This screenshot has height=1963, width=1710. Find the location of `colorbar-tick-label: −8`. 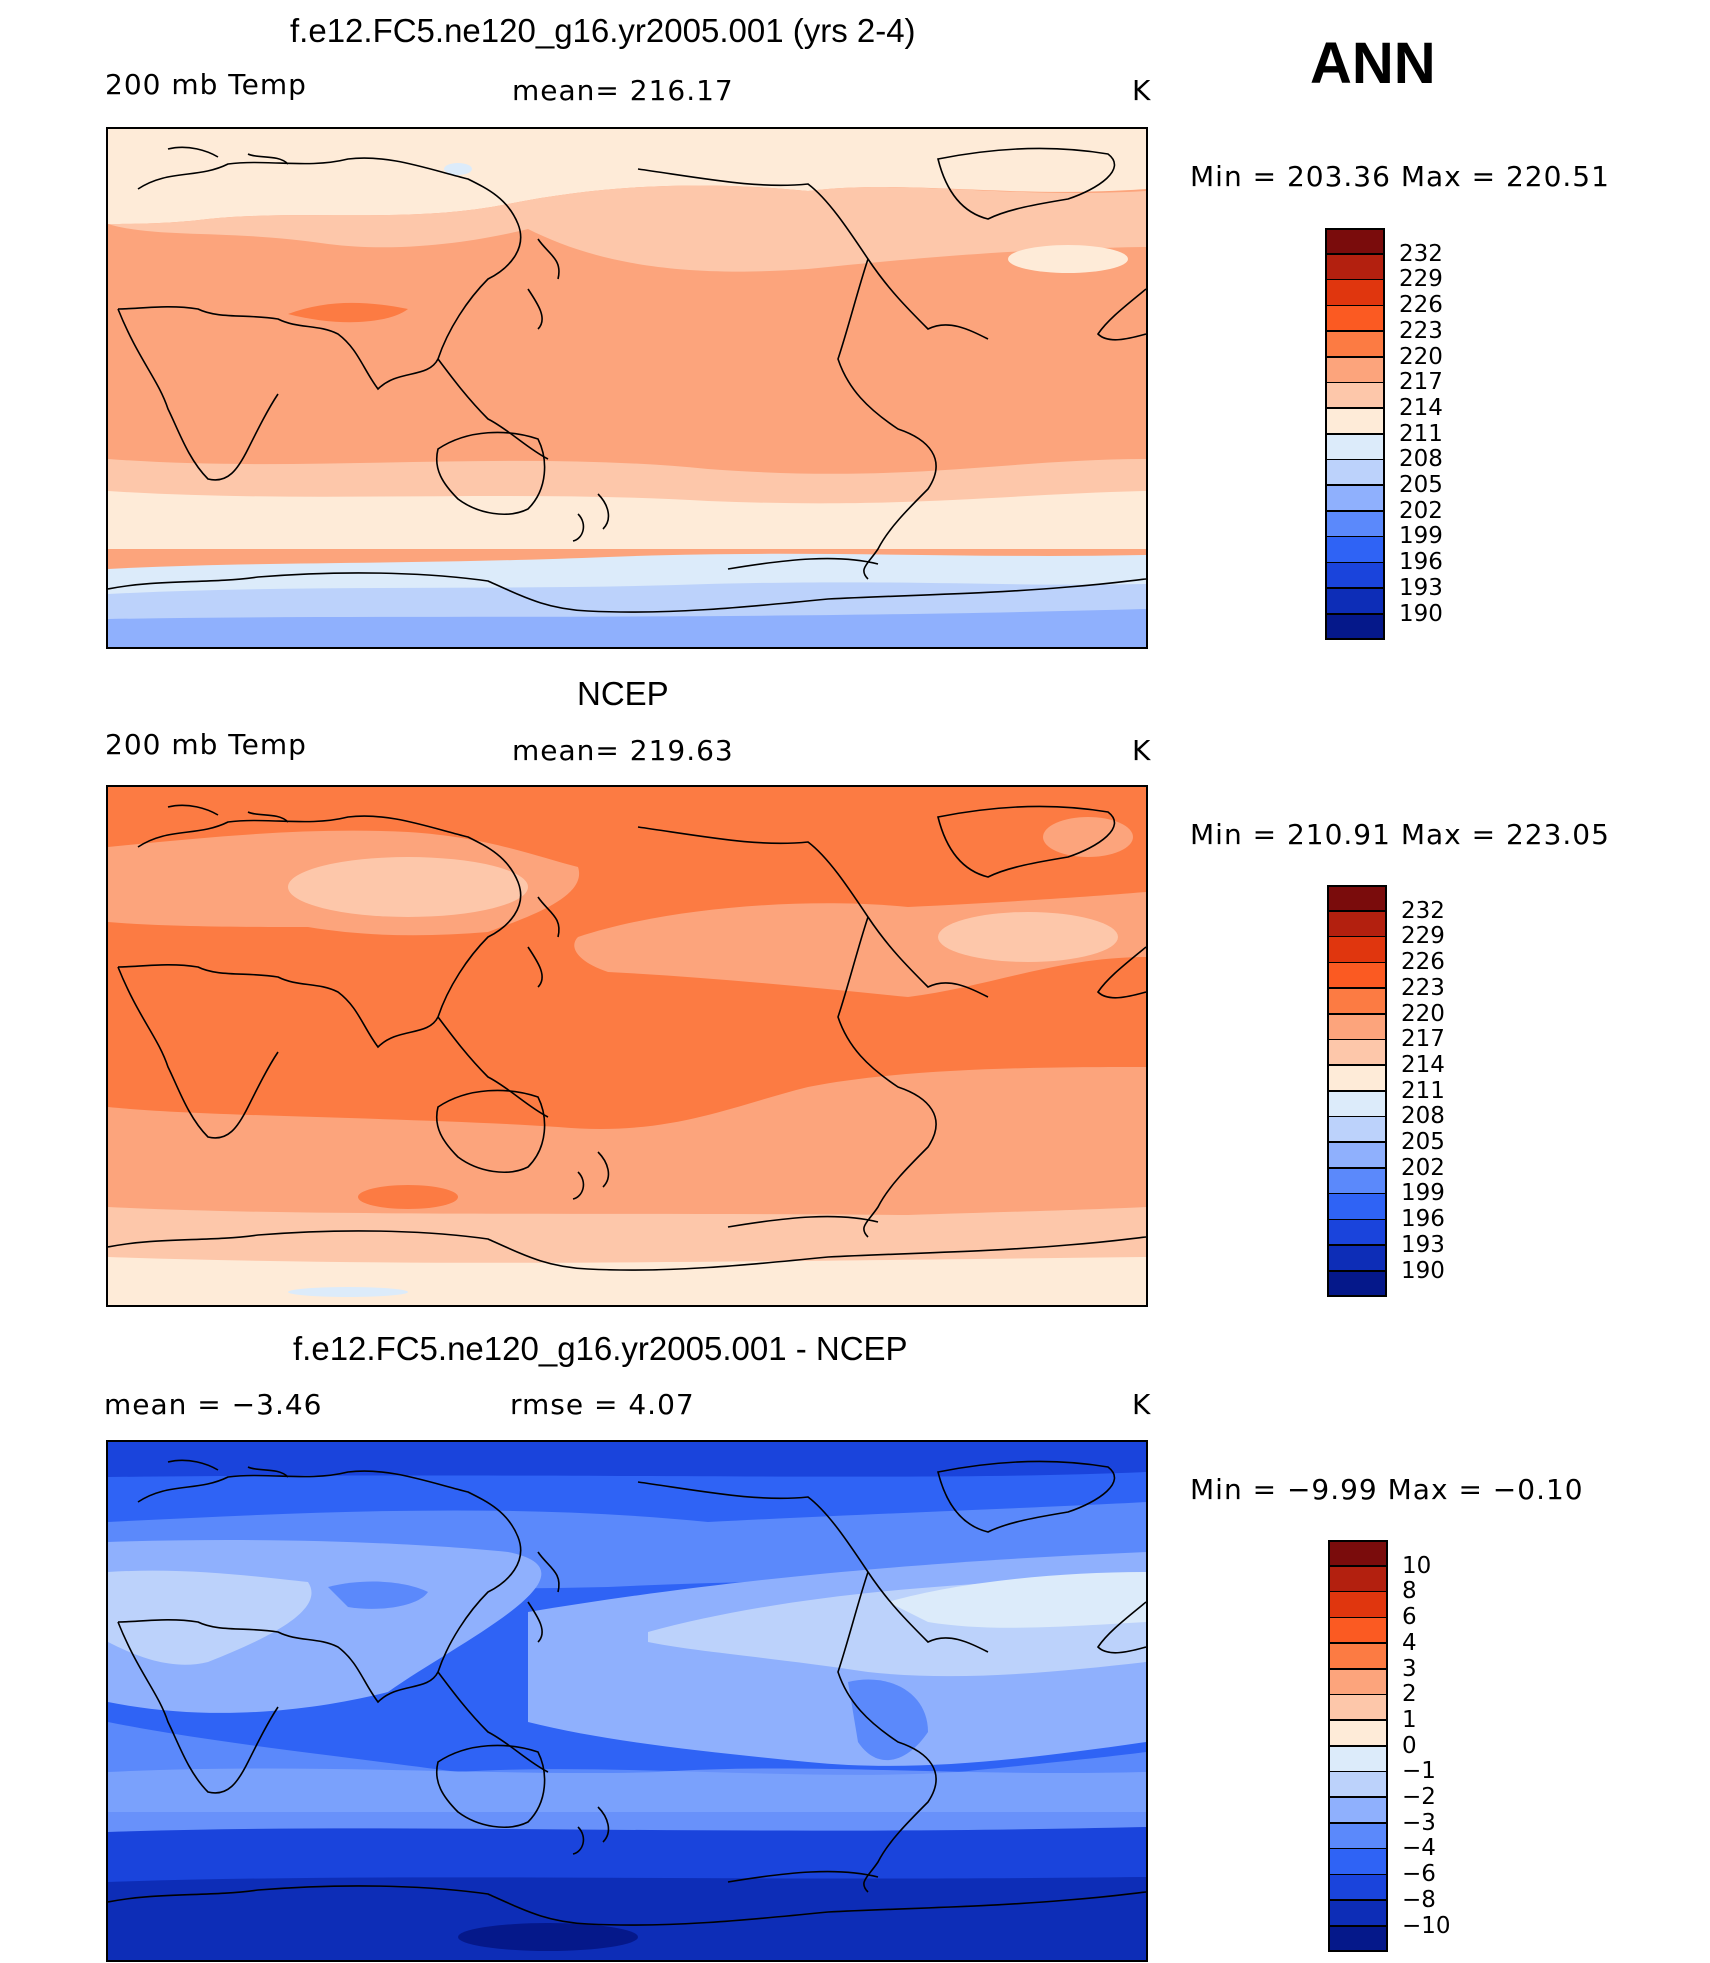

colorbar-tick-label: −8 is located at coordinates (1419, 1899).